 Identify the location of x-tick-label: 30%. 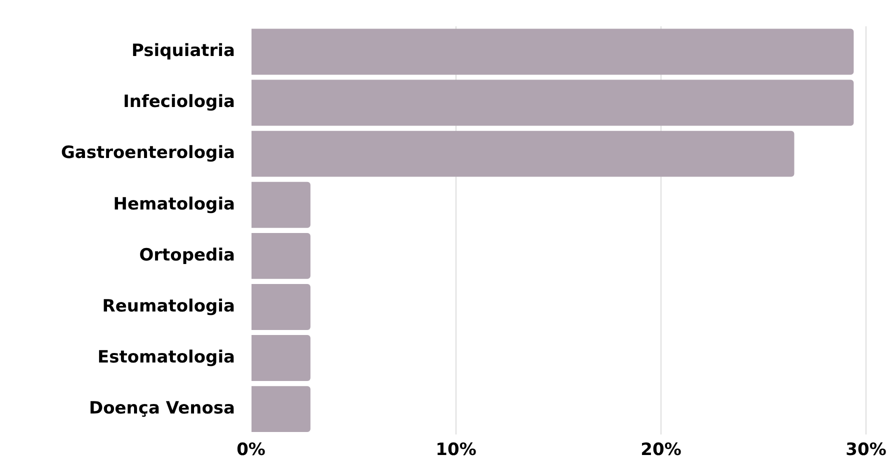
(866, 450).